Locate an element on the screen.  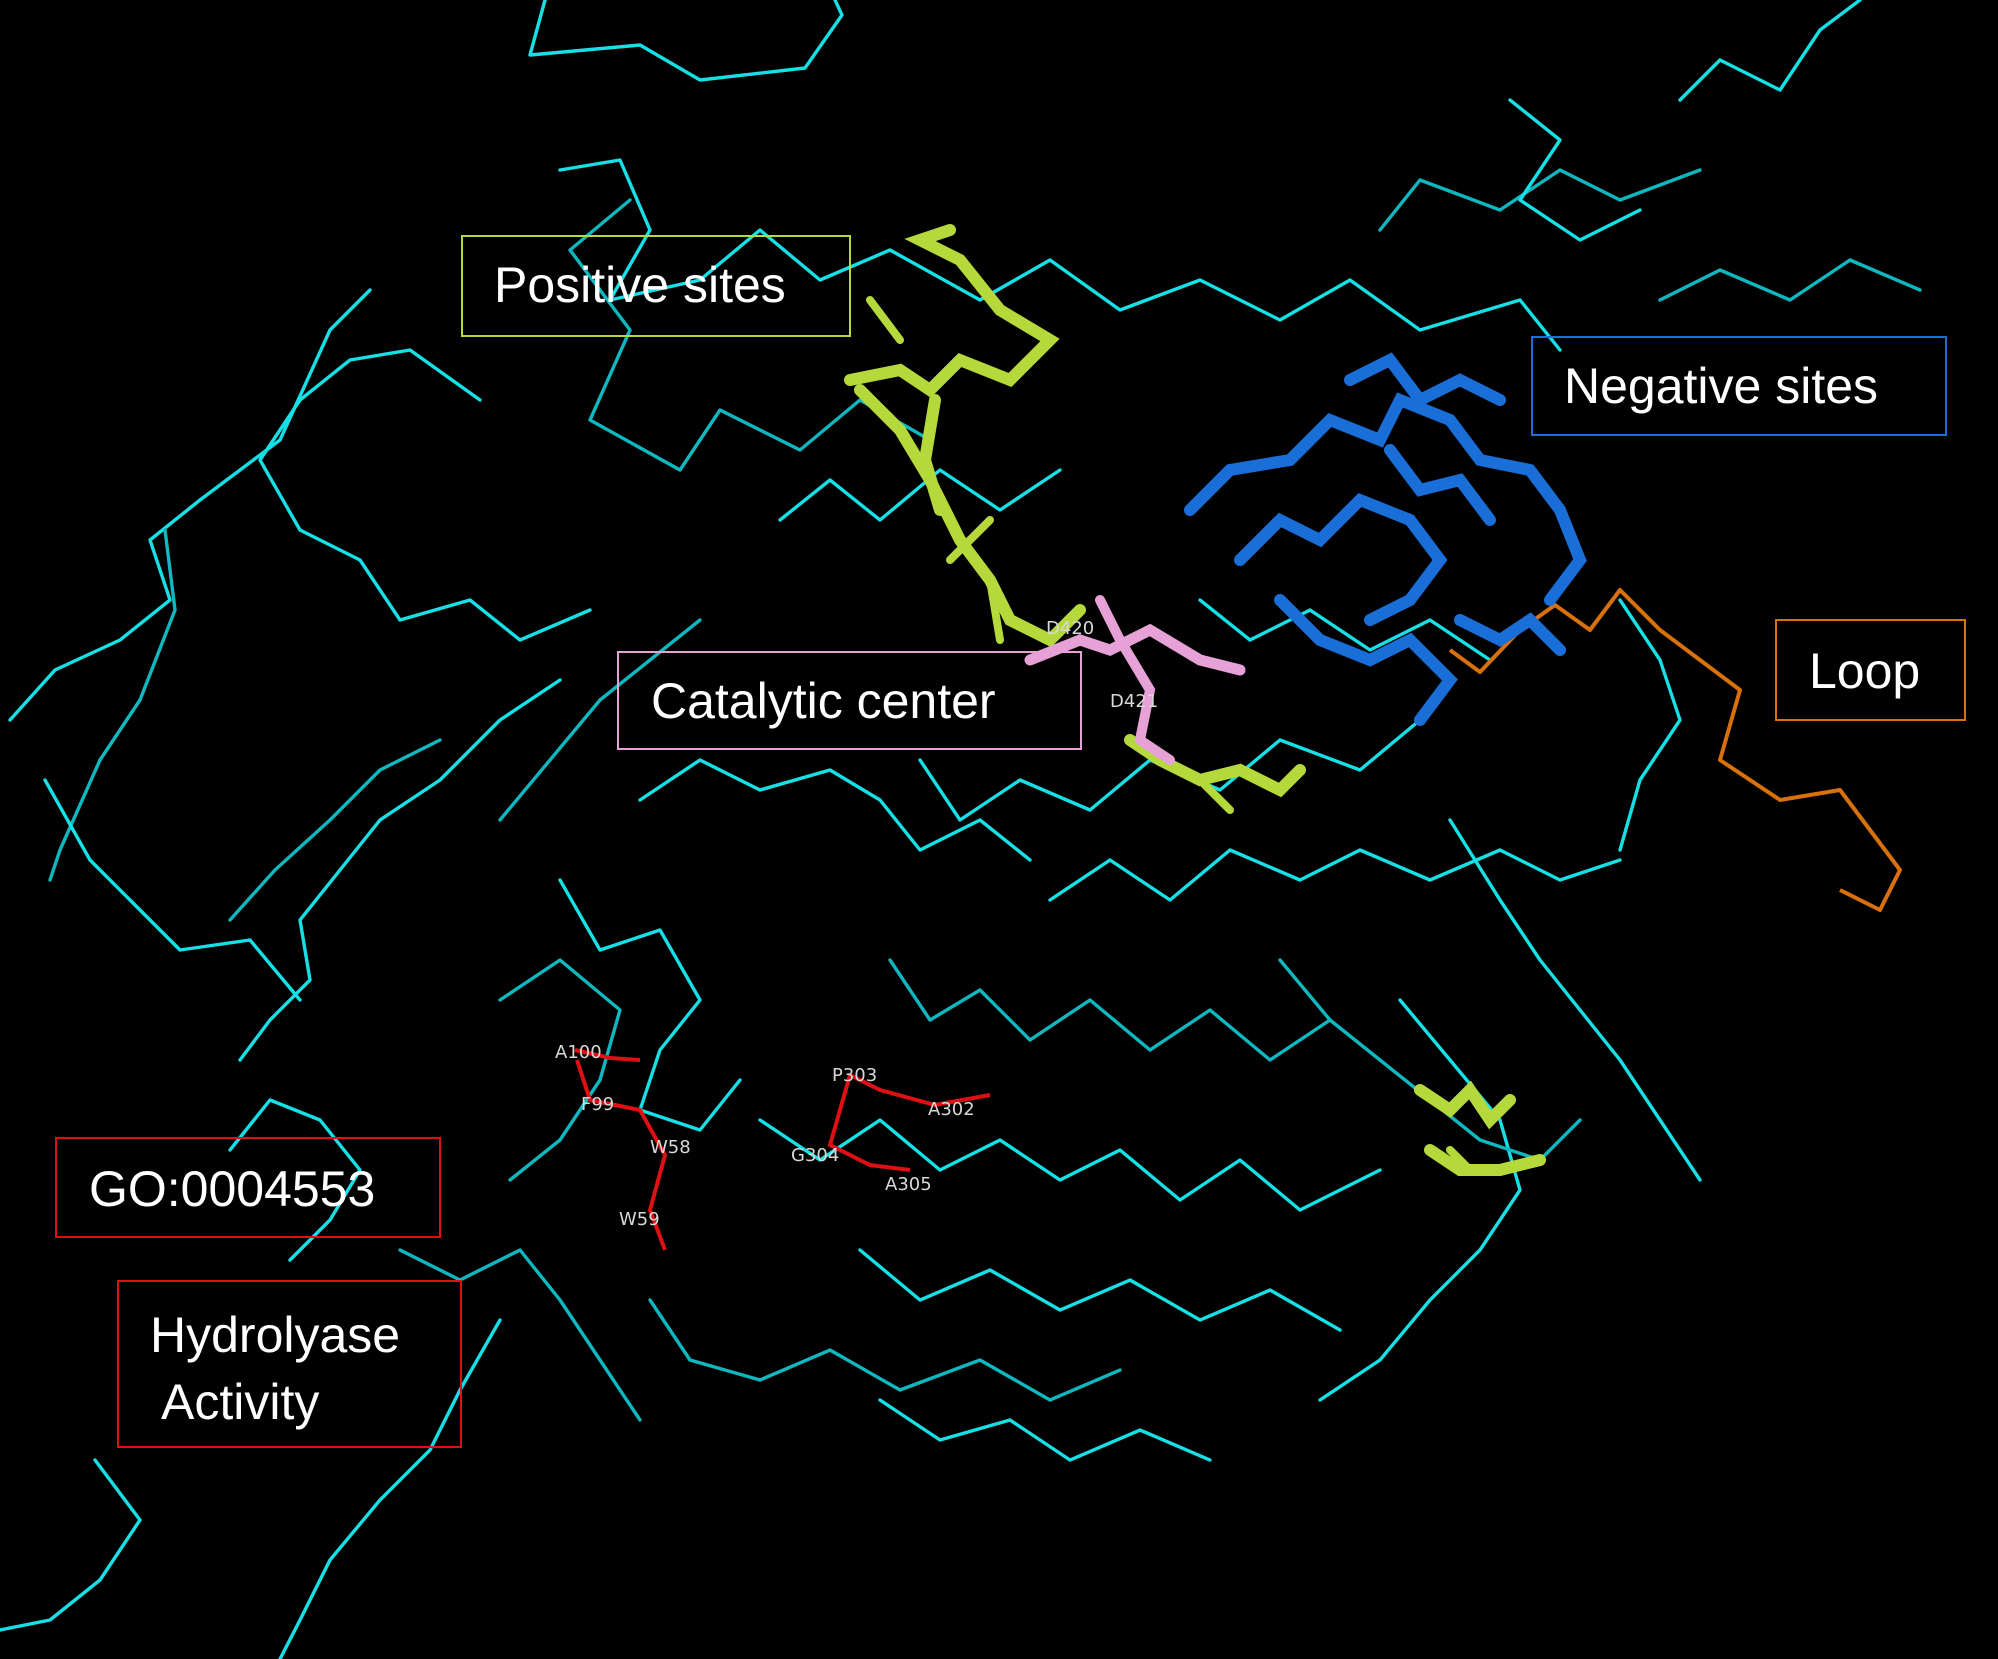
residue-label-a305: A305 is located at coordinates (908, 1184).